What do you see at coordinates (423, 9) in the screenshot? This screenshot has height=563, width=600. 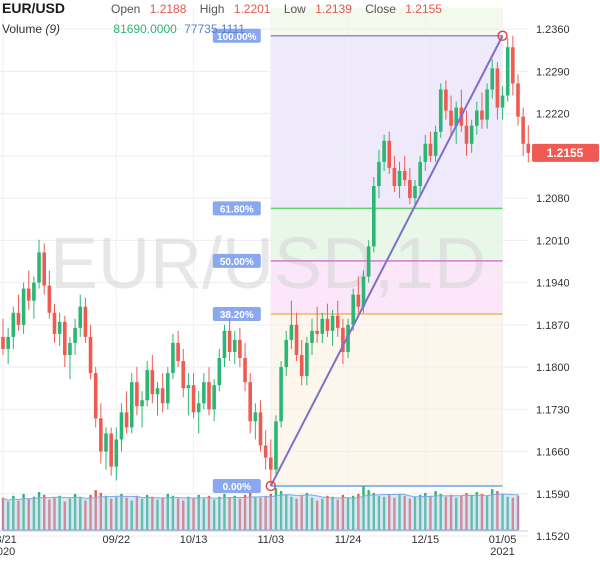 I see `close-value: 1.2155` at bounding box center [423, 9].